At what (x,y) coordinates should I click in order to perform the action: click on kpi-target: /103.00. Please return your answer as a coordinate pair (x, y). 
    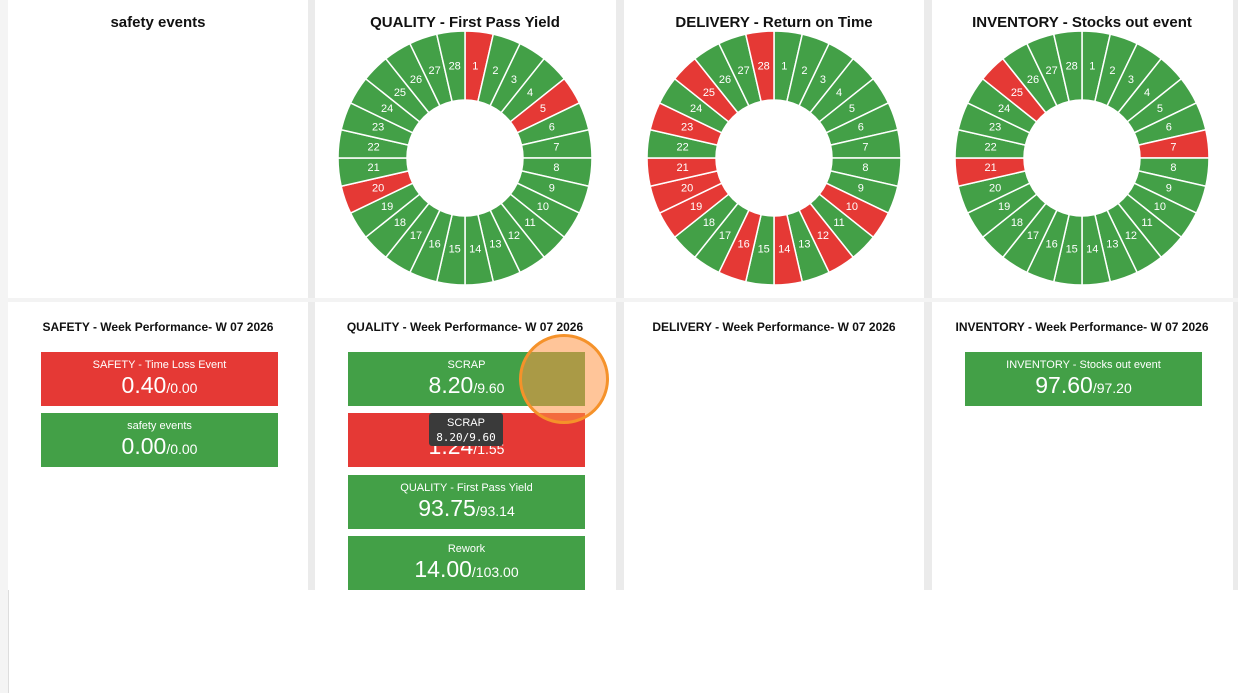
    Looking at the image, I should click on (495, 571).